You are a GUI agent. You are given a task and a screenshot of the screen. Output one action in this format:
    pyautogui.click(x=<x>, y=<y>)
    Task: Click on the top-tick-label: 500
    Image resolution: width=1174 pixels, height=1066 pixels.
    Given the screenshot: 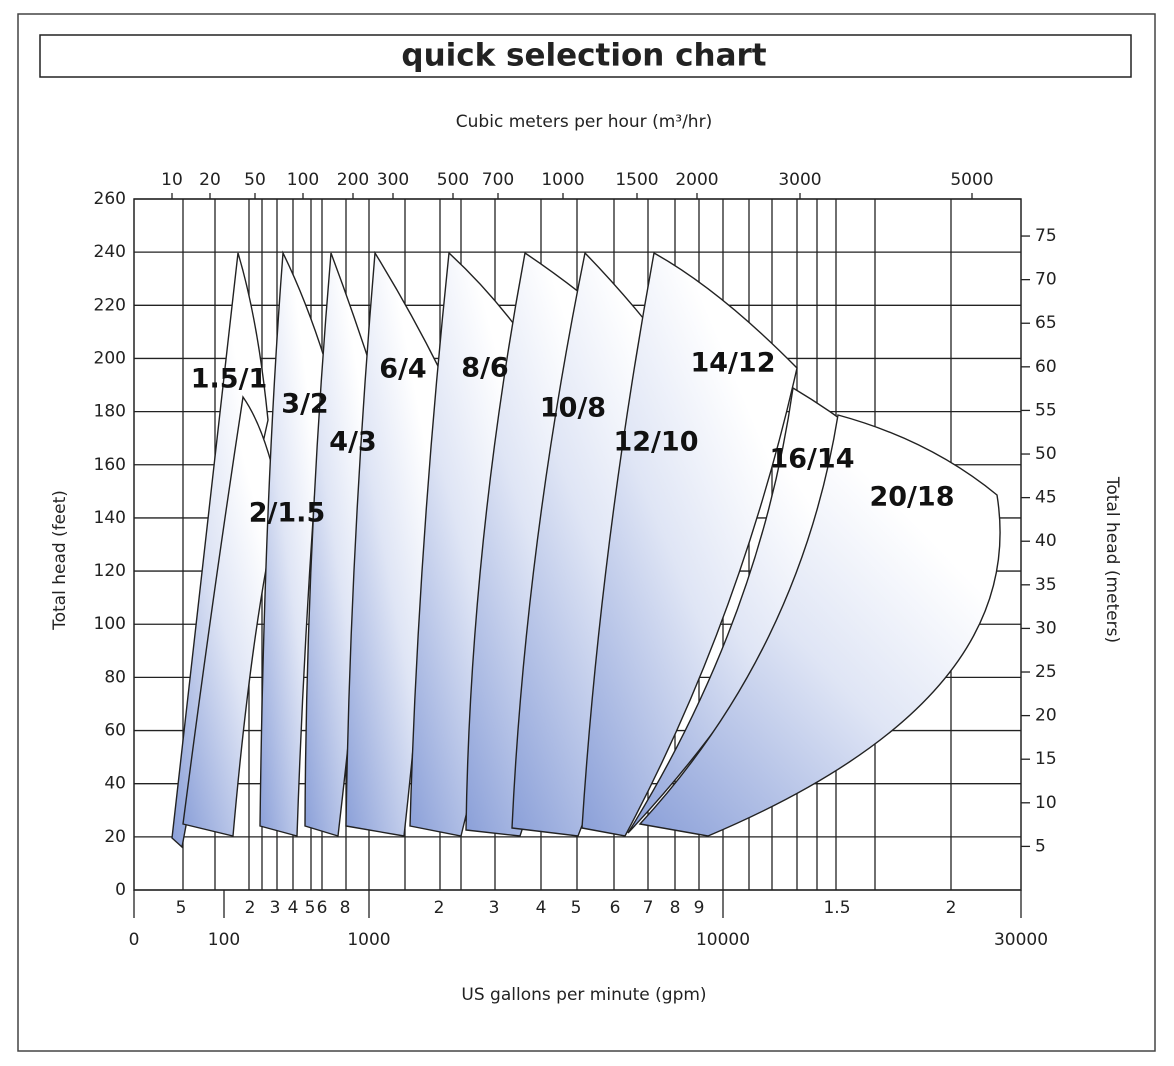 What is the action you would take?
    pyautogui.click(x=453, y=180)
    